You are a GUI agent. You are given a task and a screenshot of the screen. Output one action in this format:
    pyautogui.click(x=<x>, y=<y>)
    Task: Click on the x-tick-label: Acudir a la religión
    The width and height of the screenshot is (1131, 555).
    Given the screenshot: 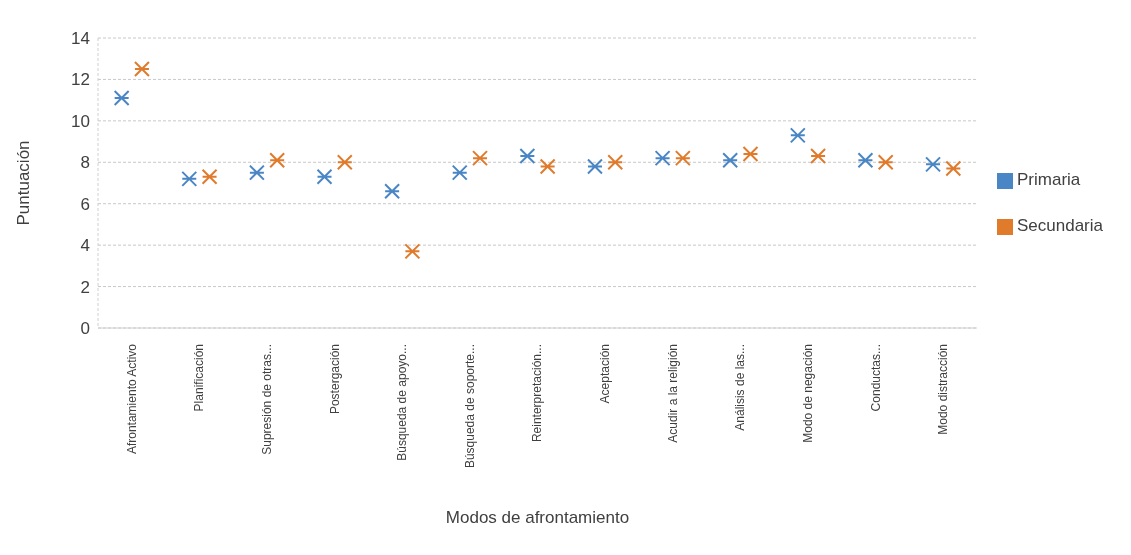 What is the action you would take?
    pyautogui.click(x=672, y=393)
    